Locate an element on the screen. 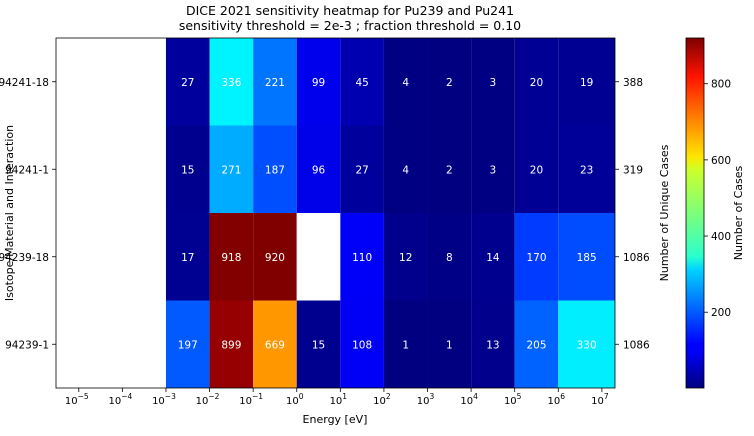 The height and width of the screenshot is (436, 754). x-tick-exponent: 0 is located at coordinates (301, 396).